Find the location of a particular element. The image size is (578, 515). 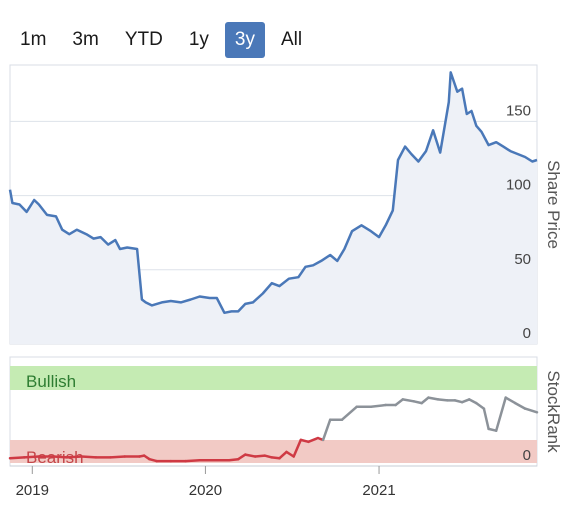

range-all-button: All is located at coordinates (291, 40).